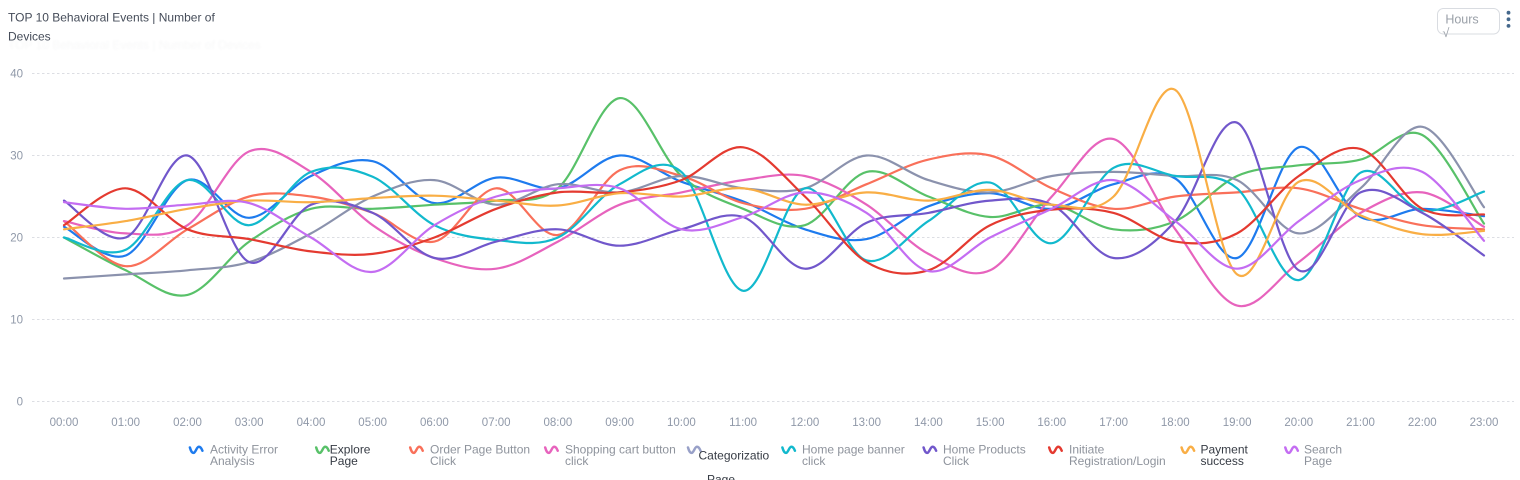 The width and height of the screenshot is (1520, 480). Describe the element at coordinates (311, 423) in the screenshot. I see `svg-text: 04:00` at that location.